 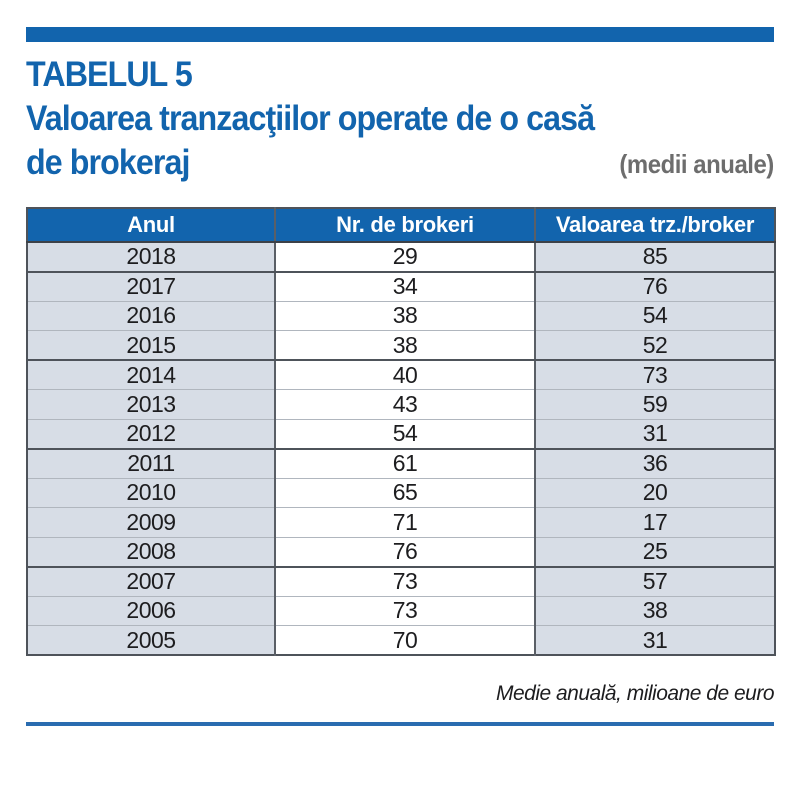 I want to click on year-cell: 2016, so click(x=151, y=316).